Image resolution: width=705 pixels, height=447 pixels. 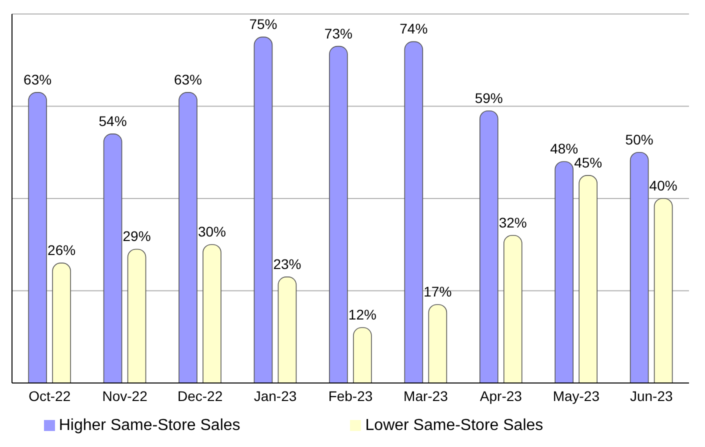 I want to click on data-label: 74%, so click(x=414, y=28).